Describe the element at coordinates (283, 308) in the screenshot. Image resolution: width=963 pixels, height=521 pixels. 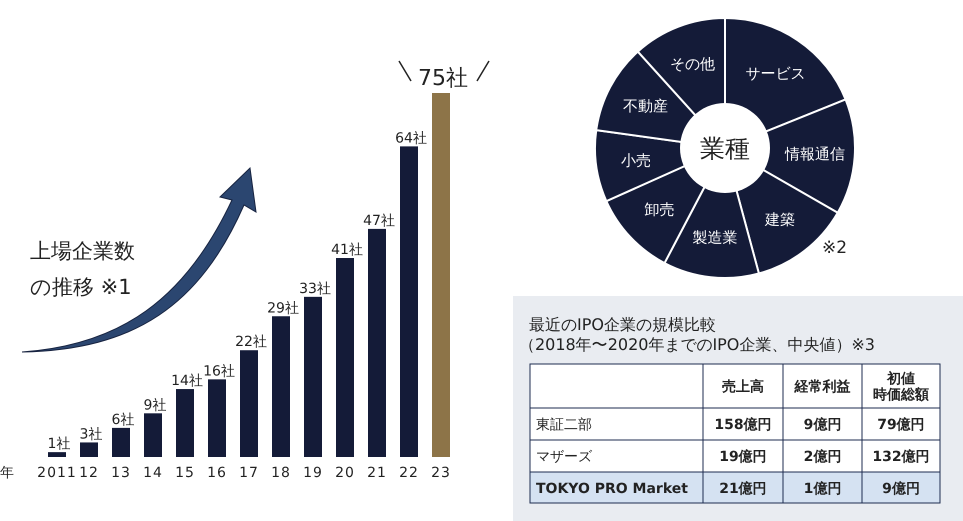
I see `data-label: 29社` at that location.